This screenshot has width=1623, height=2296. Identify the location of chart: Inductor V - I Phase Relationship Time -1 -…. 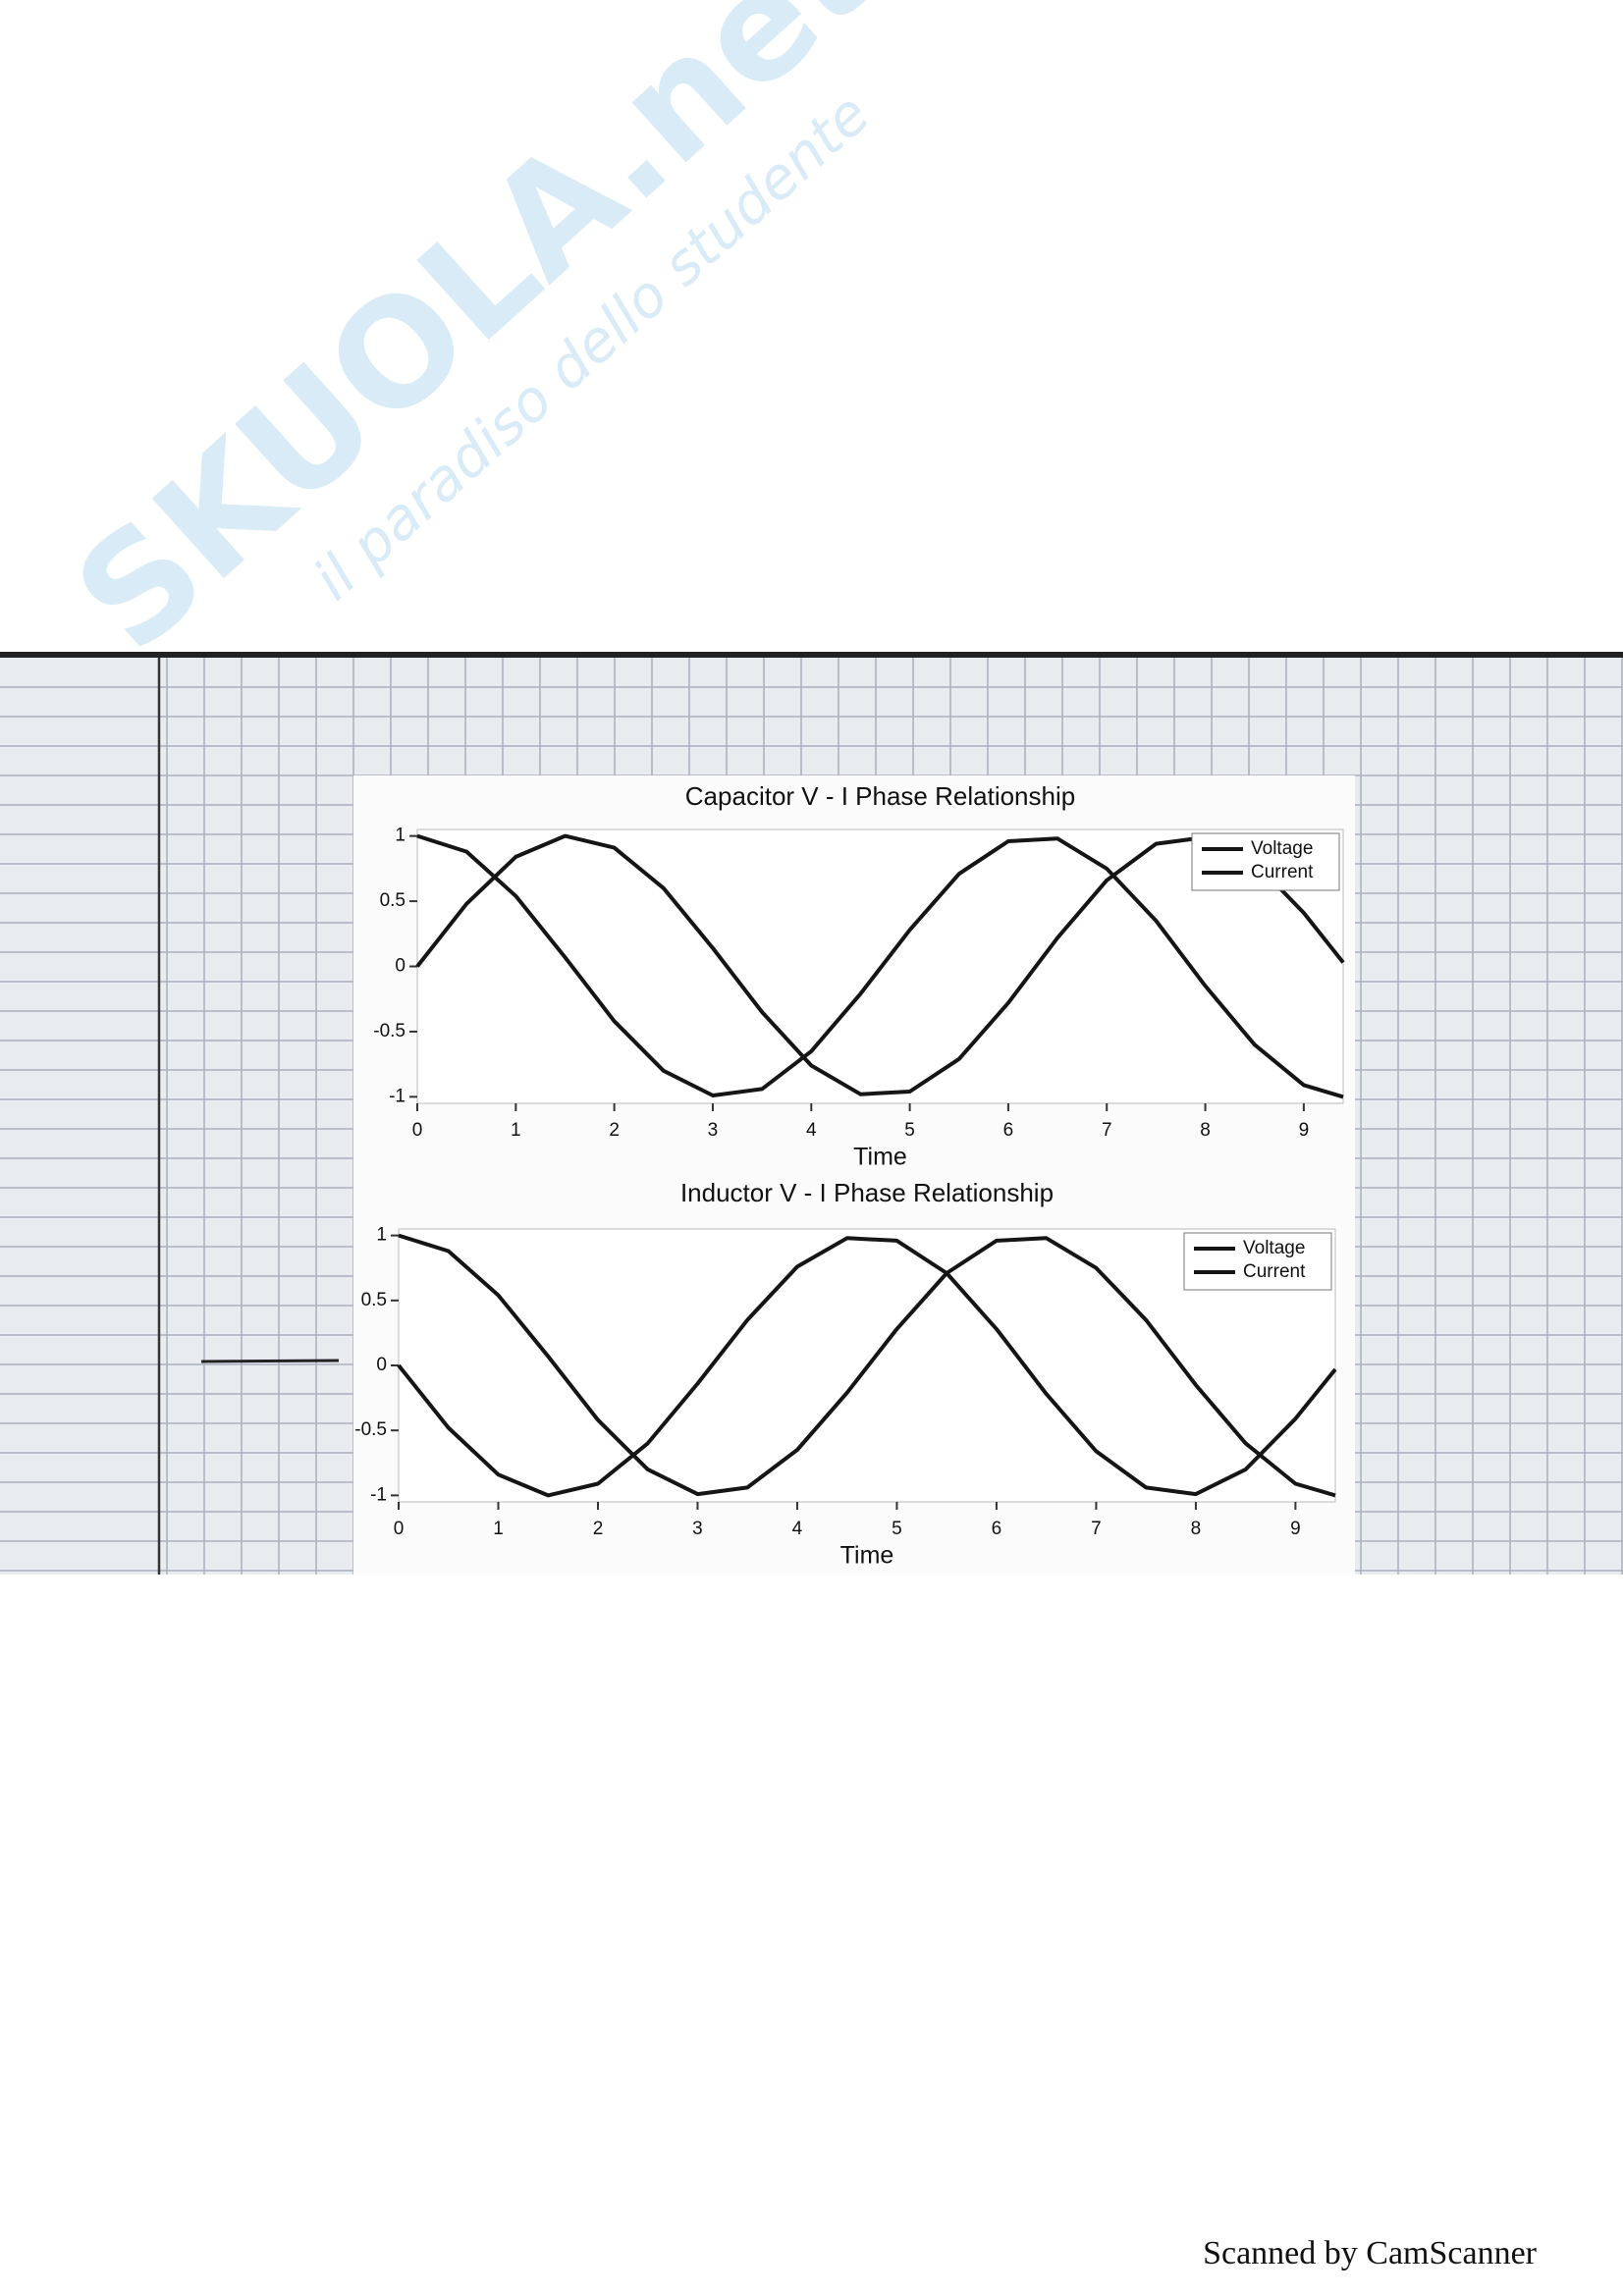
(845, 1374).